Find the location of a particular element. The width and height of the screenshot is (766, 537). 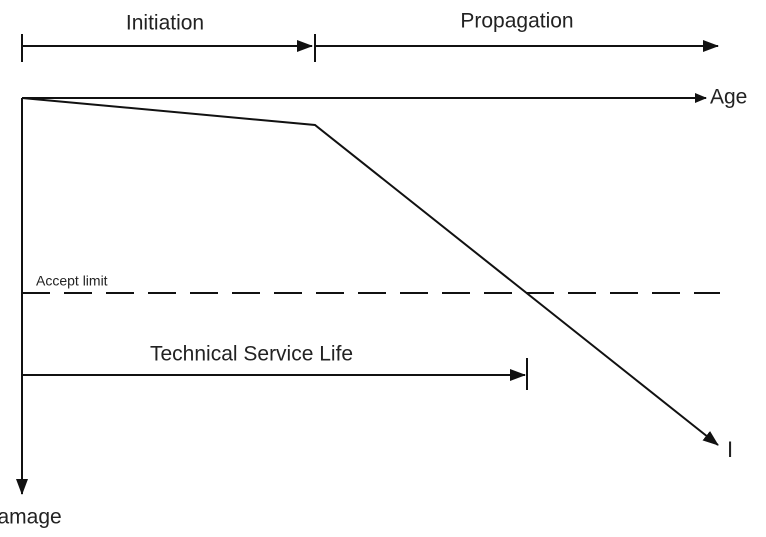

damage-label: Damage is located at coordinates (31, 517).